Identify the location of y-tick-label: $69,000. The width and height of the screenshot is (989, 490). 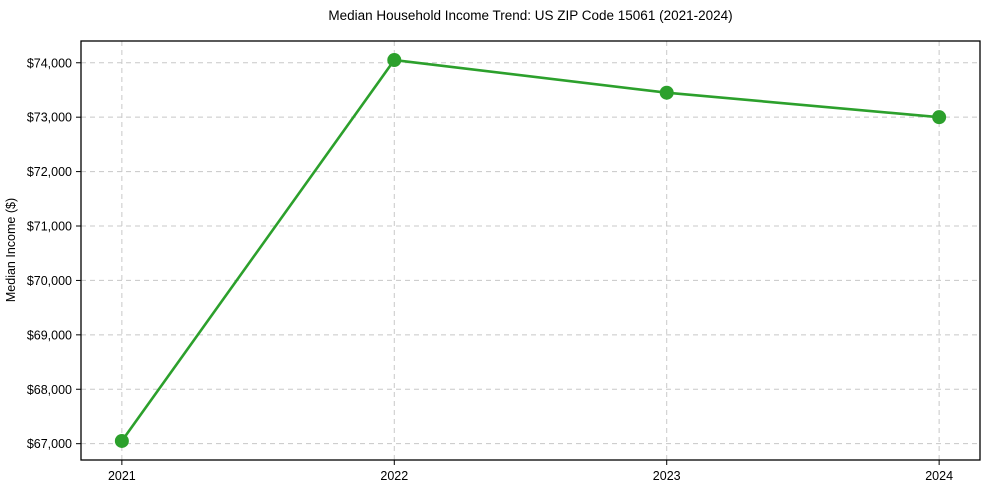
(49, 335).